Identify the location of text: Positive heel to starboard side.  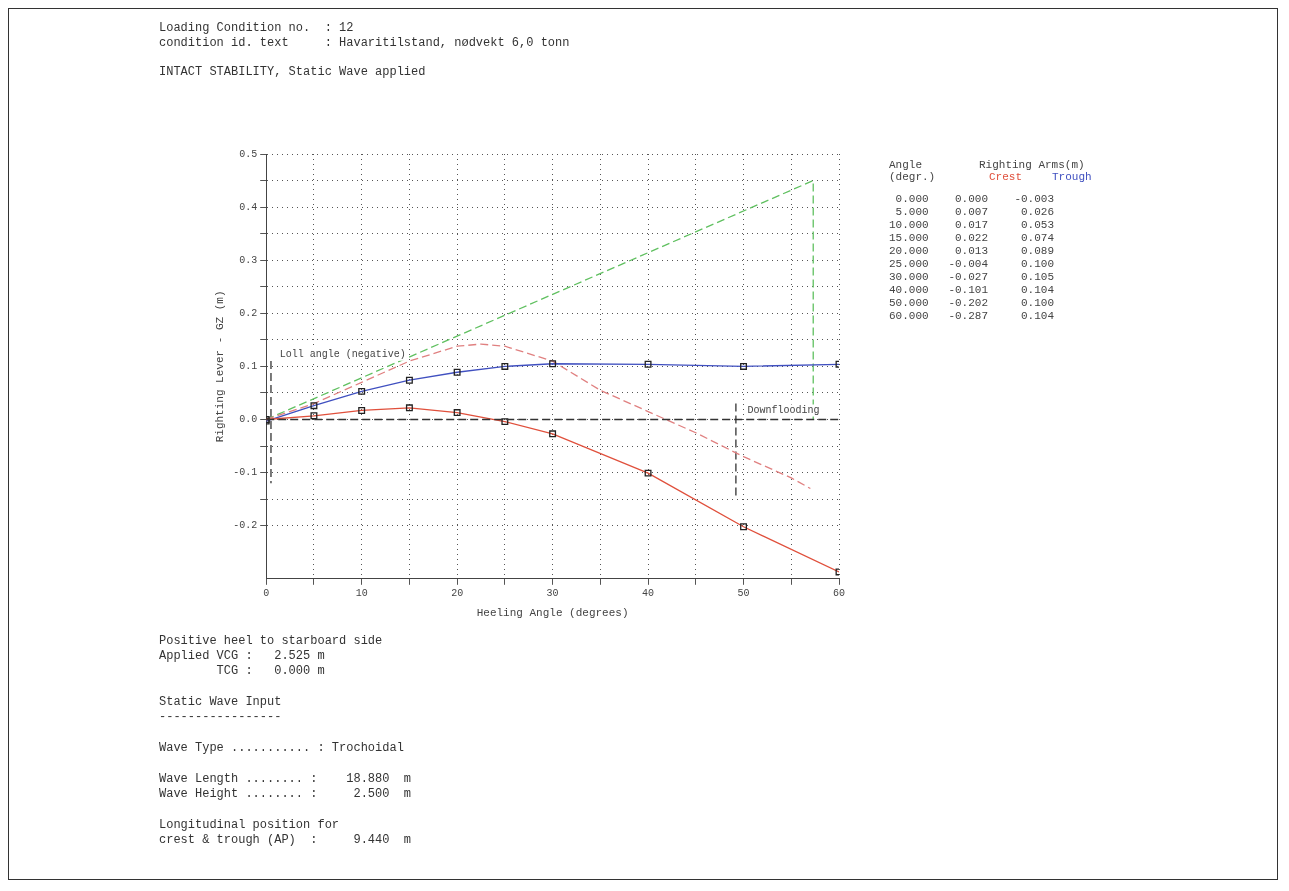
(271, 641).